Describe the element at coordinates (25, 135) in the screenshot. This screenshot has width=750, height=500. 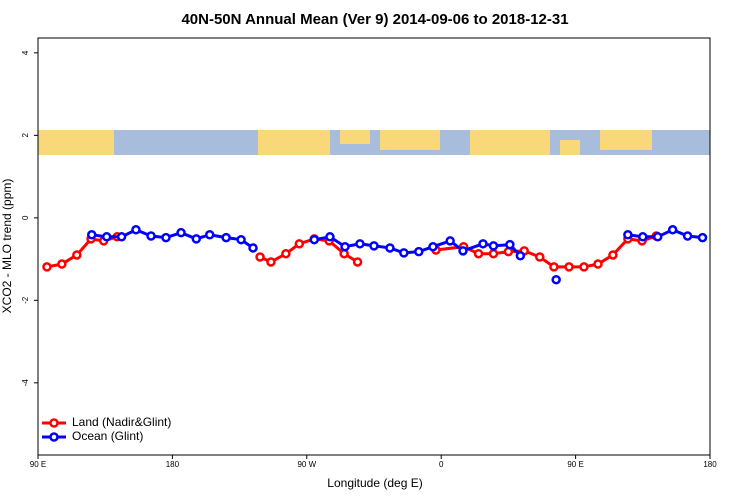
I see `y-tick-label: 2` at that location.